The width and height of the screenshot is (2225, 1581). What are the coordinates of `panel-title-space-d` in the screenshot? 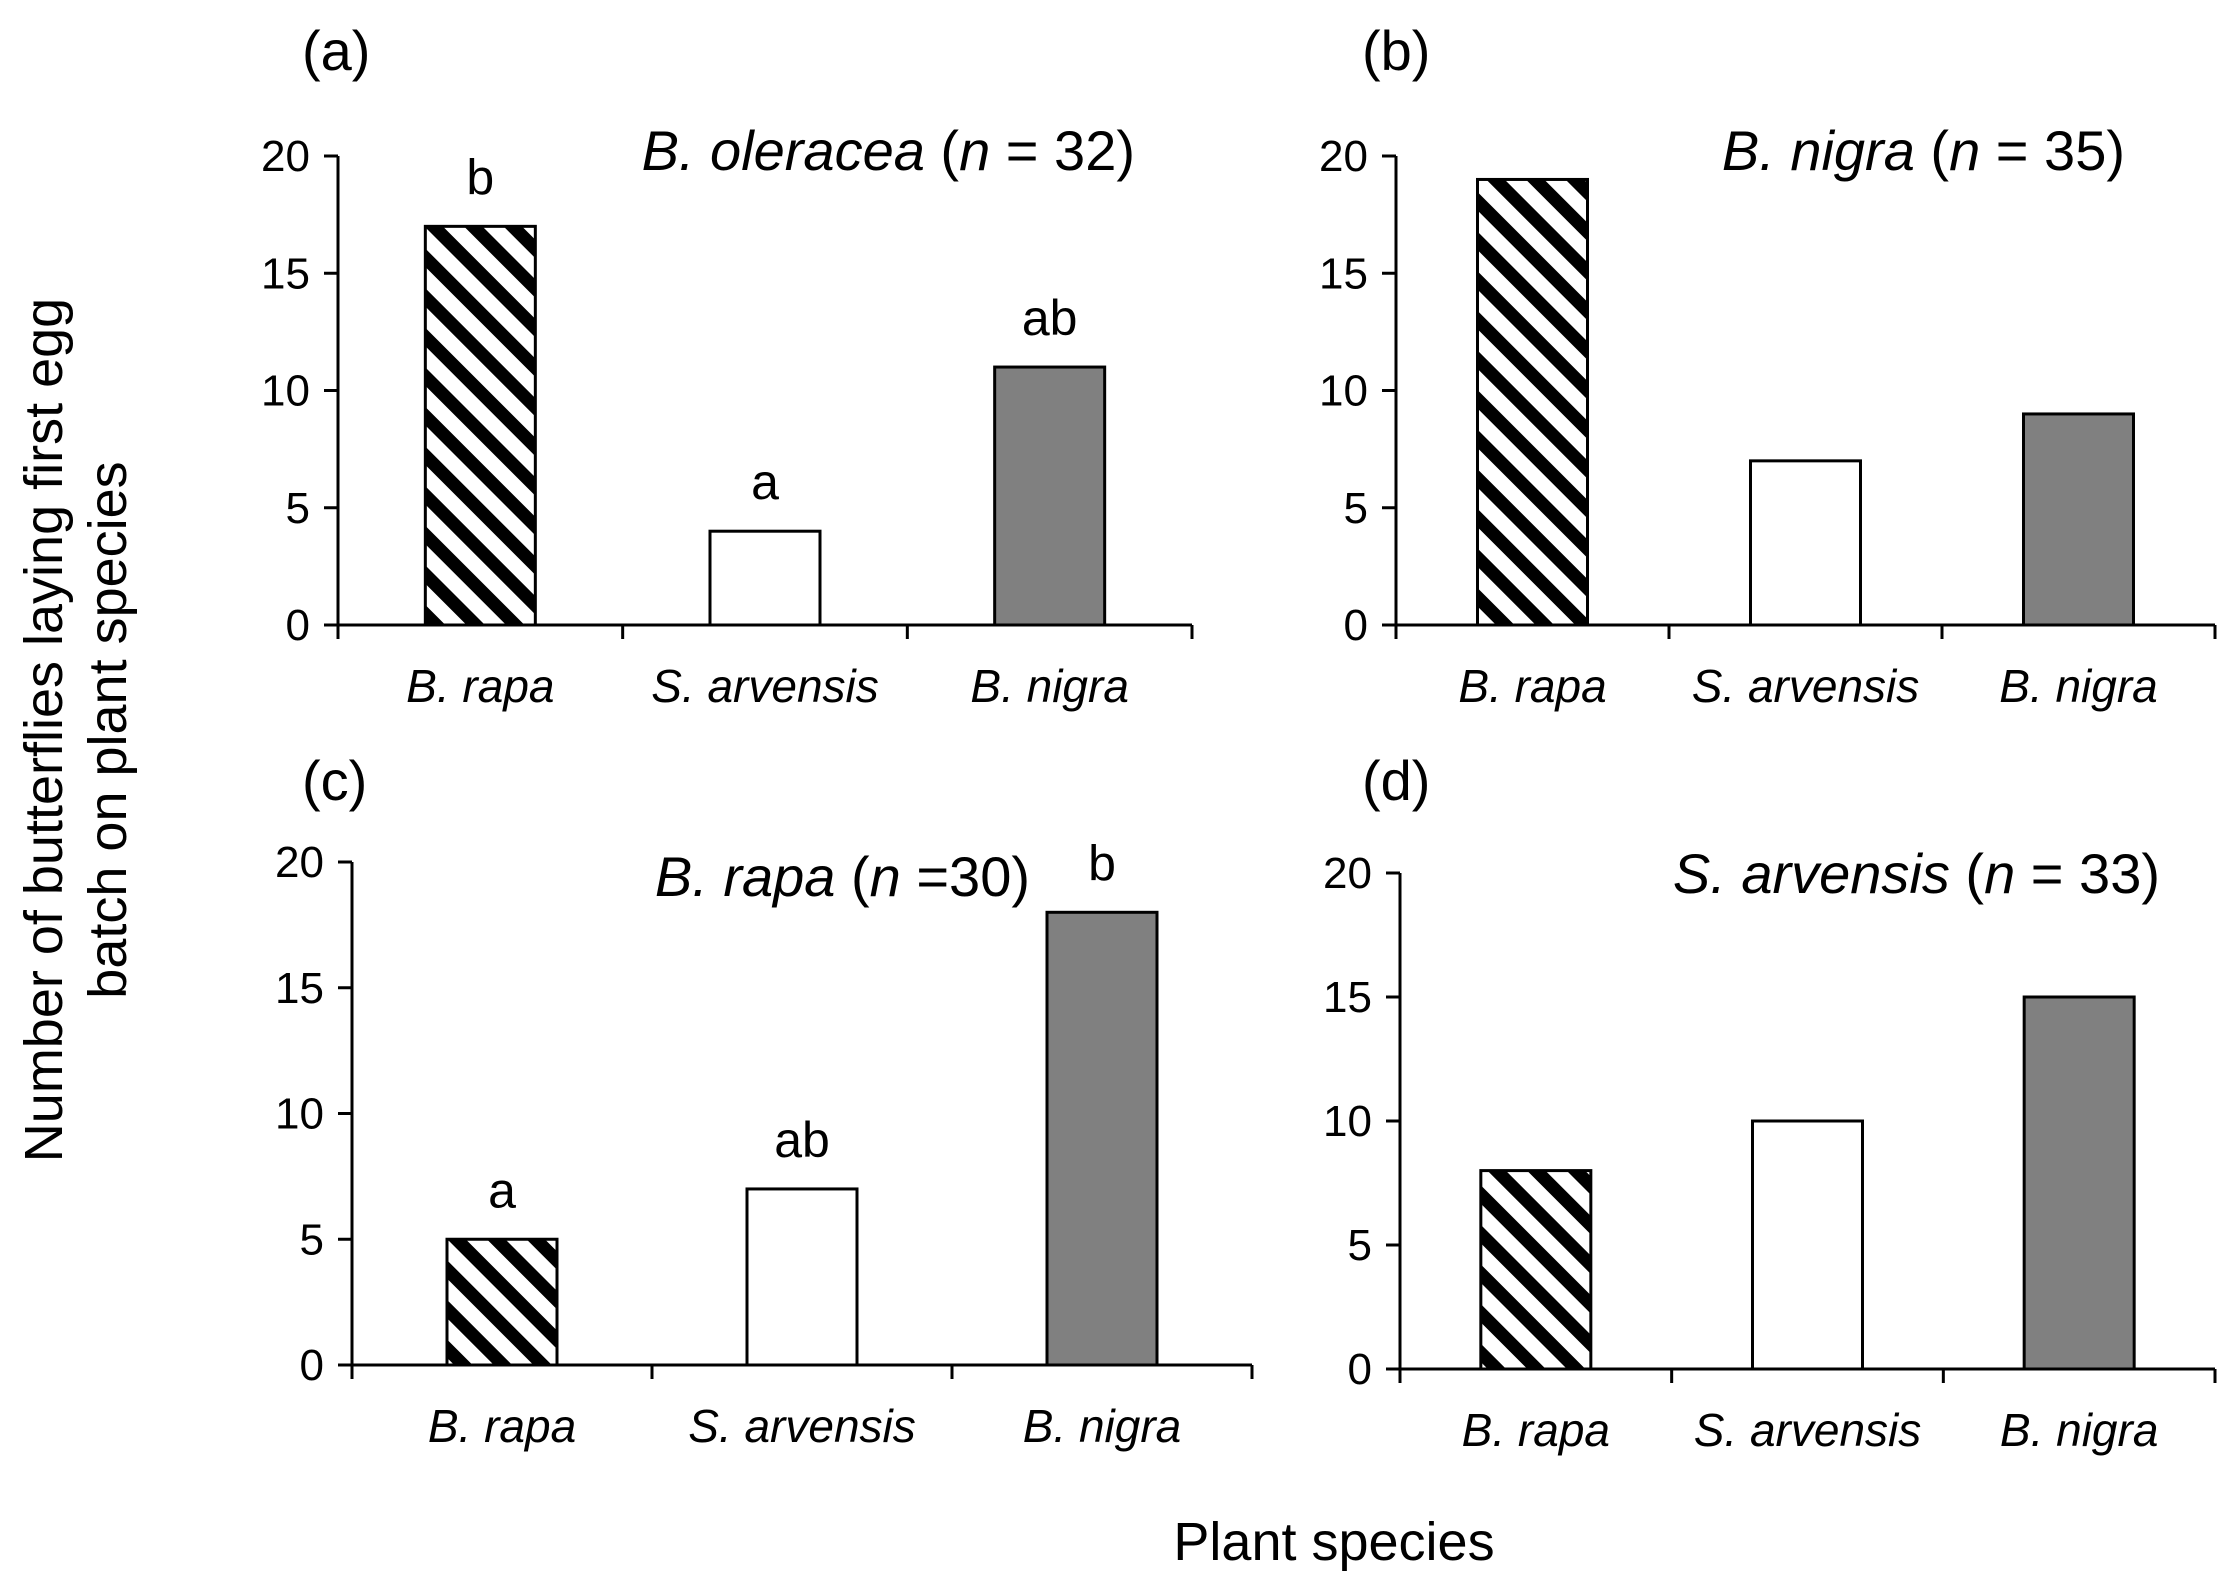 It's located at (1958, 873).